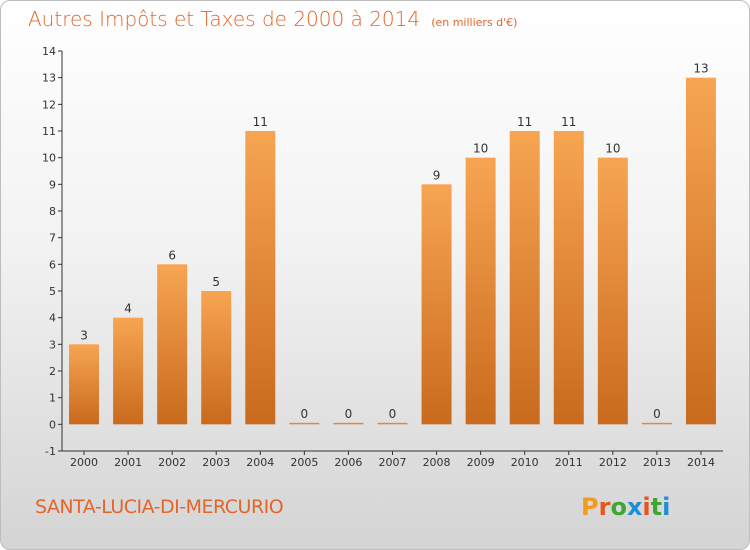  Describe the element at coordinates (52, 424) in the screenshot. I see `y-tick-label: 0` at that location.